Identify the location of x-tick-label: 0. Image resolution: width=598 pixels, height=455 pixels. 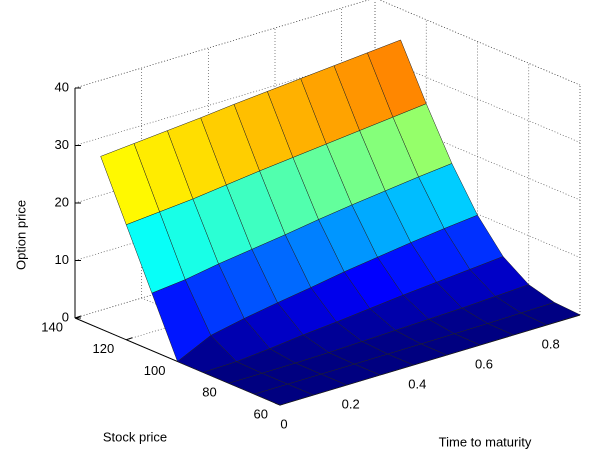
(283, 423).